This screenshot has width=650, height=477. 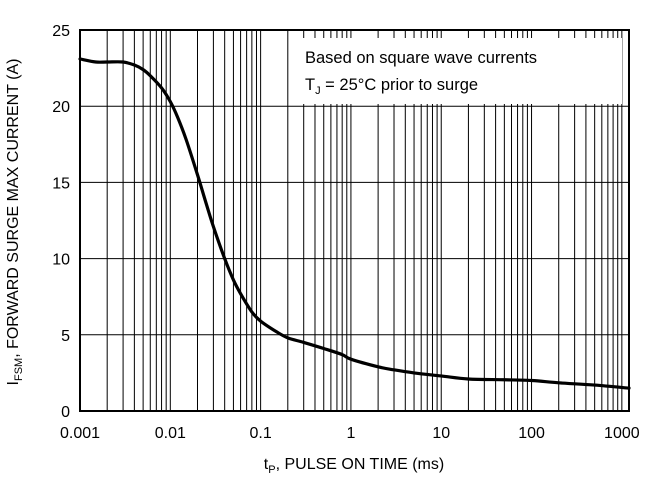 What do you see at coordinates (622, 433) in the screenshot?
I see `x-tick-label: 1000` at bounding box center [622, 433].